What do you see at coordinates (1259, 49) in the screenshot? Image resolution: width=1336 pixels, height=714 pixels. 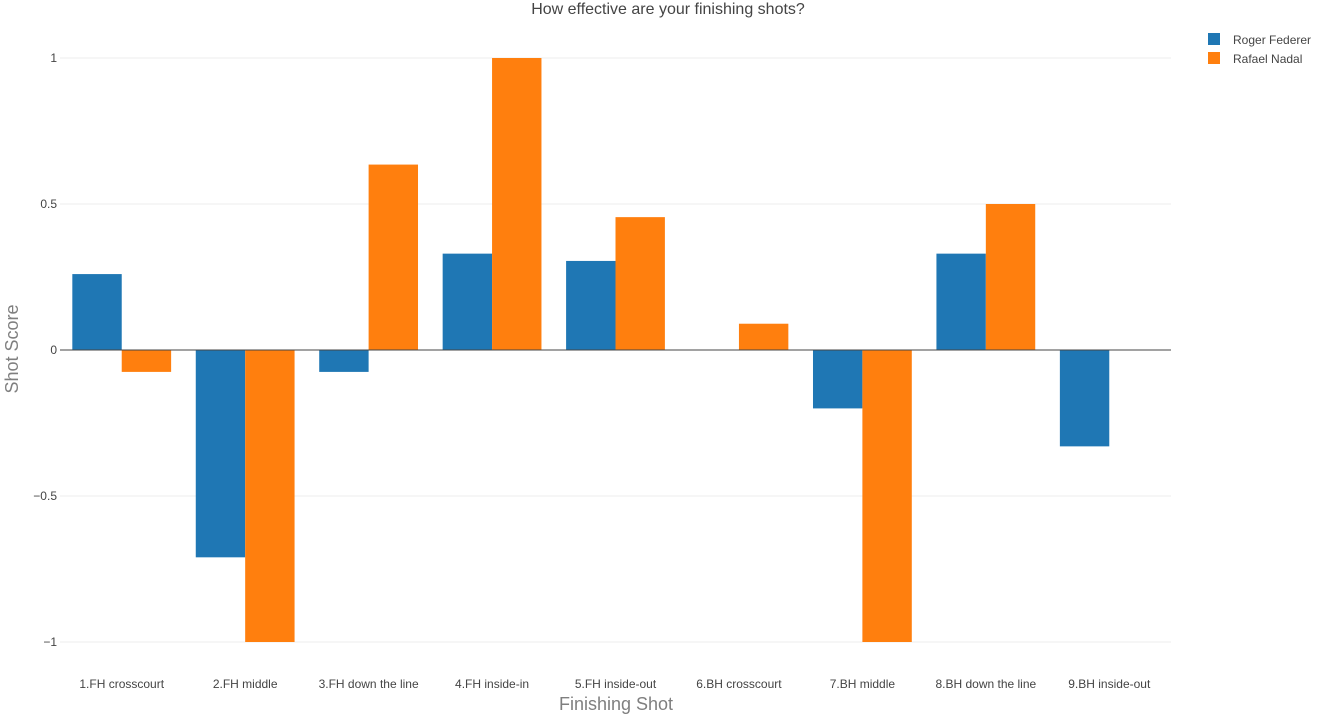 I see `legend: Roger Federer Rafael Nadal` at bounding box center [1259, 49].